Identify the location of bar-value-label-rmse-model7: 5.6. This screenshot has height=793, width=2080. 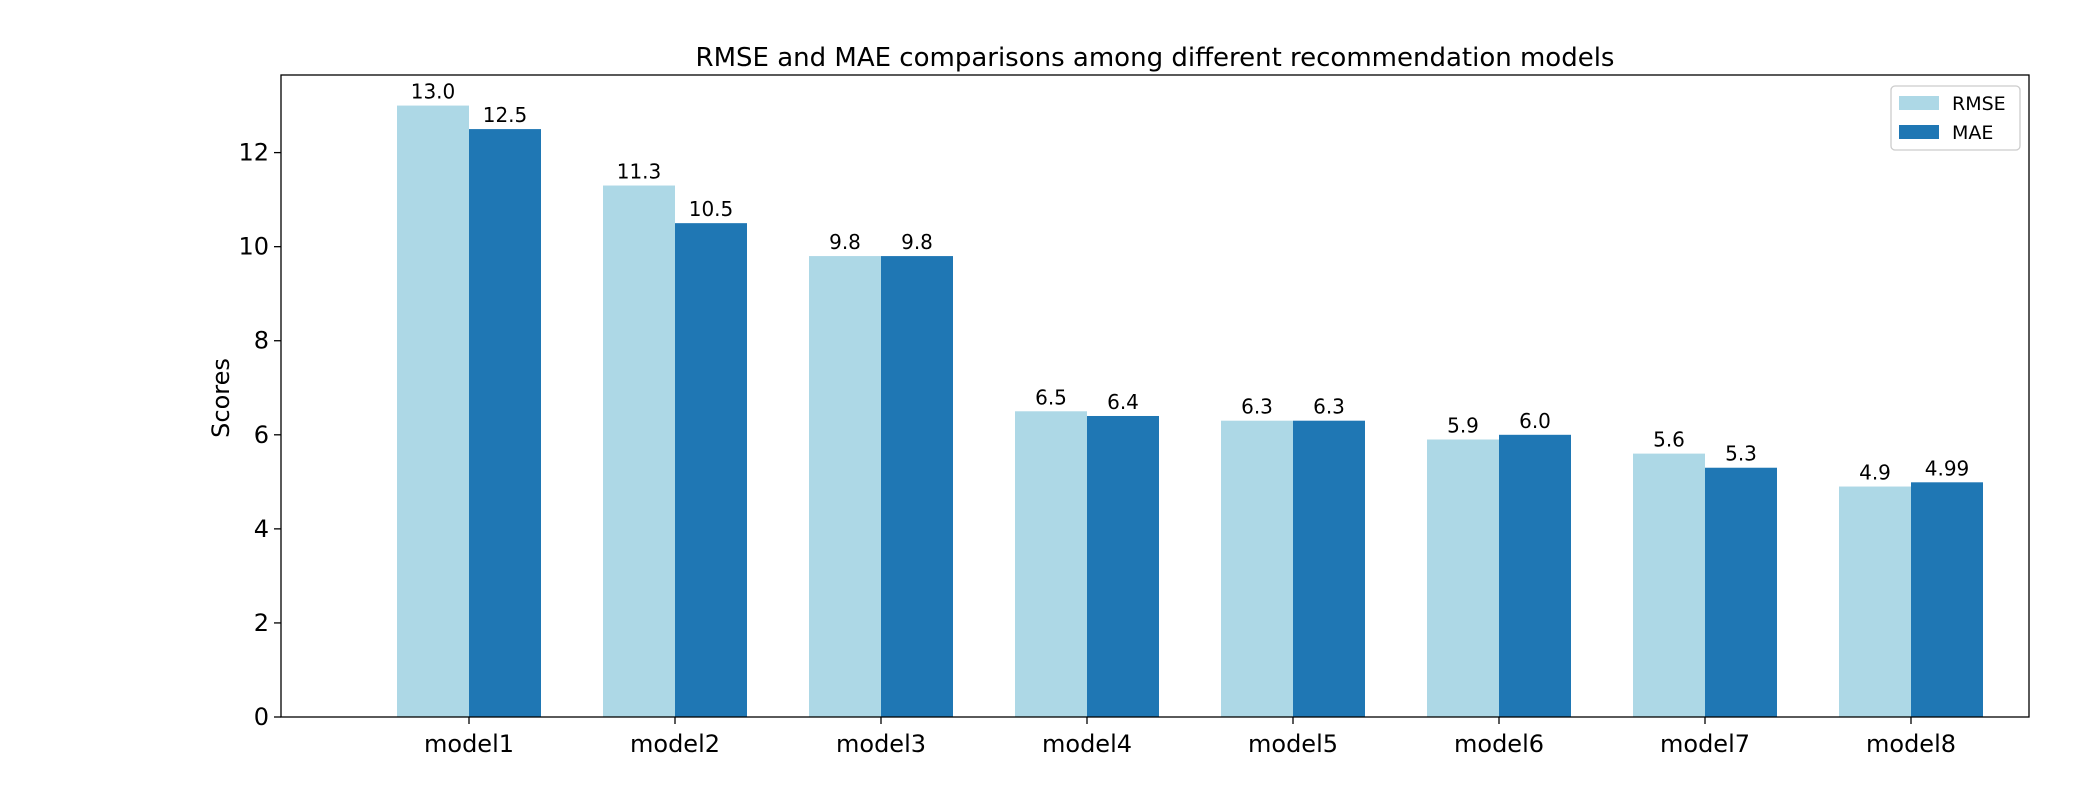
(1669, 440).